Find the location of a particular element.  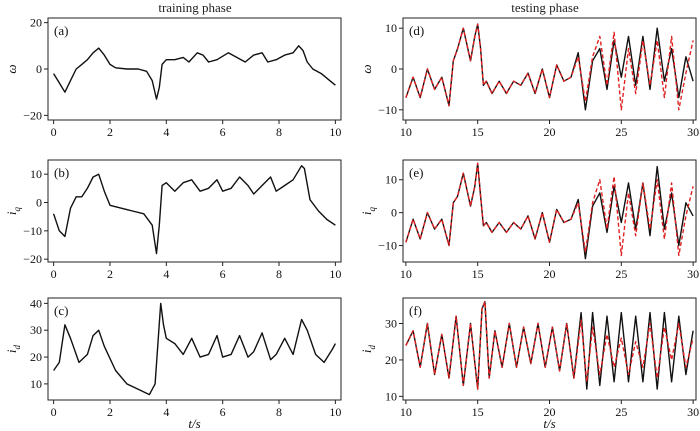

panel-e: 10 15 20 25 30 −10 0 10 (e) iq is located at coordinates (529, 220).